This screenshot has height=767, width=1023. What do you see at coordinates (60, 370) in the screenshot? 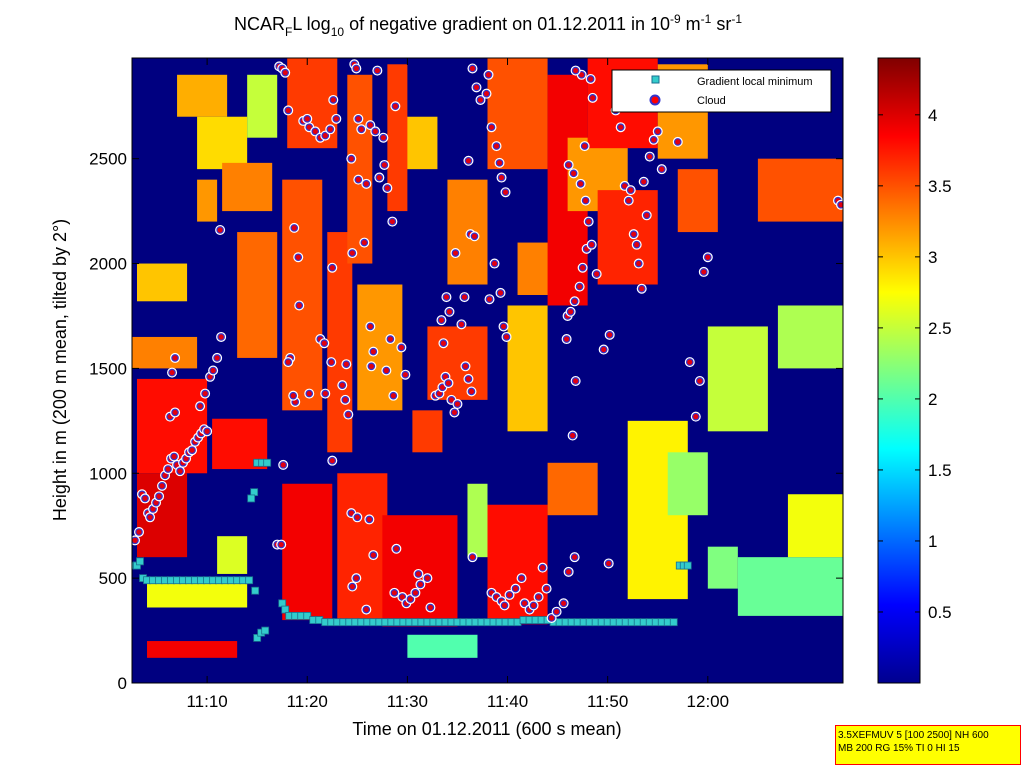
I see `y-axis-label: Height in m (200 m mean, tilted by 2°)` at bounding box center [60, 370].